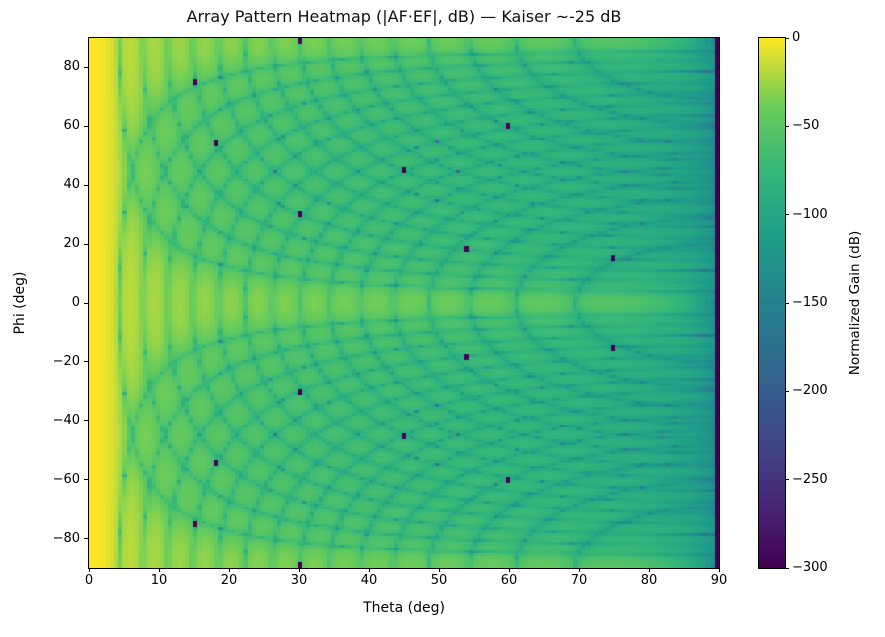 The height and width of the screenshot is (637, 885). What do you see at coordinates (66, 420) in the screenshot?
I see `y-tick-label: −40` at bounding box center [66, 420].